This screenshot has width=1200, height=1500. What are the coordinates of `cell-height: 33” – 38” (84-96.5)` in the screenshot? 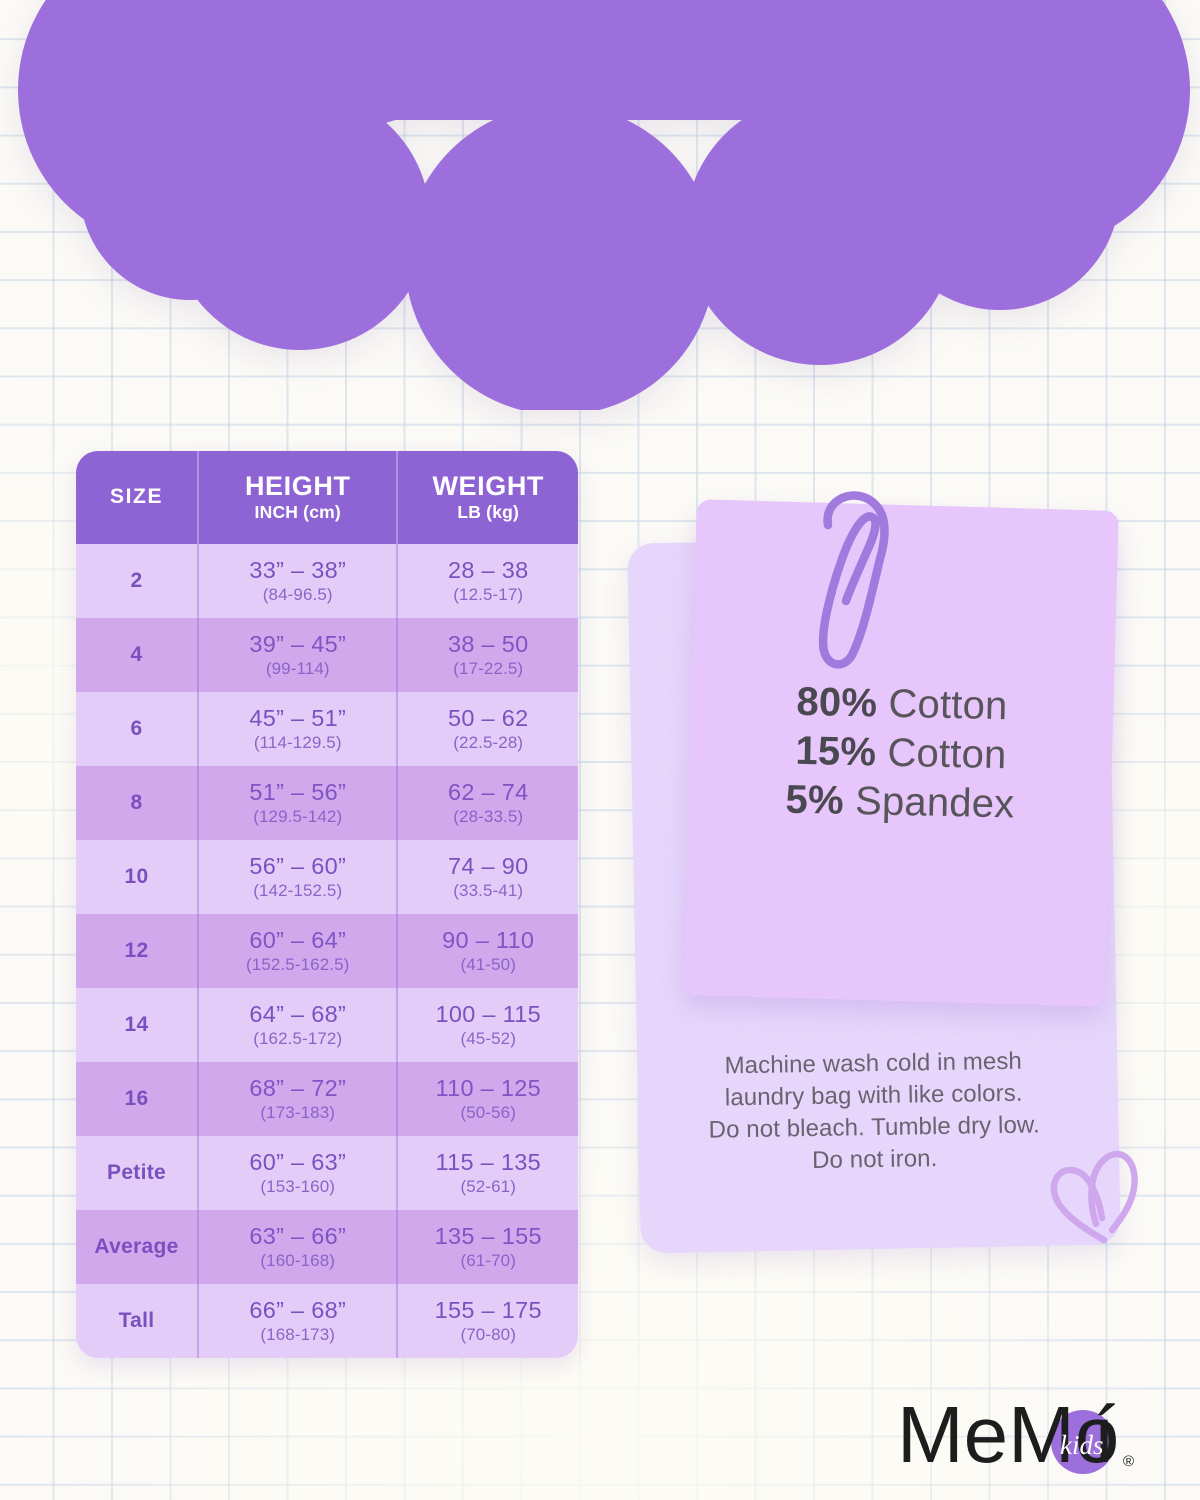 It's located at (296, 581).